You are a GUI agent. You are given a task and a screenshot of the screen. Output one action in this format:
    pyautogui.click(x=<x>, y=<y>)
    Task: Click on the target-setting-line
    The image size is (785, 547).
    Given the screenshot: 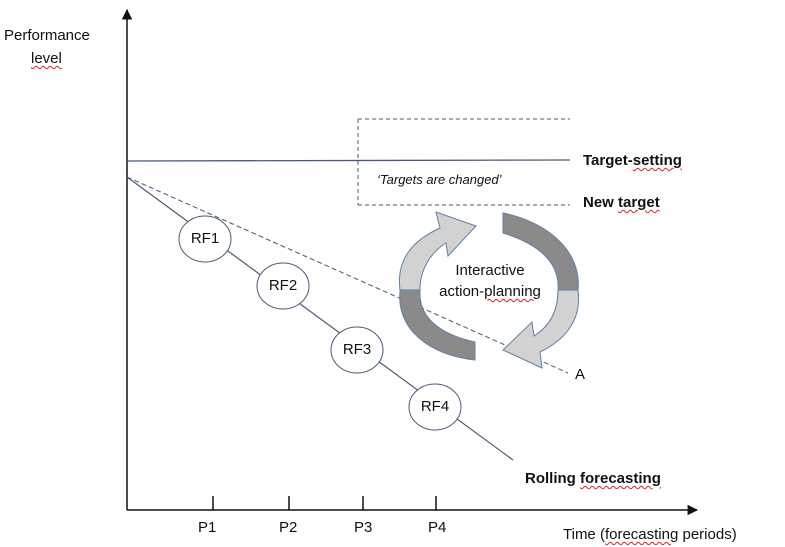 What is the action you would take?
    pyautogui.click(x=348, y=160)
    